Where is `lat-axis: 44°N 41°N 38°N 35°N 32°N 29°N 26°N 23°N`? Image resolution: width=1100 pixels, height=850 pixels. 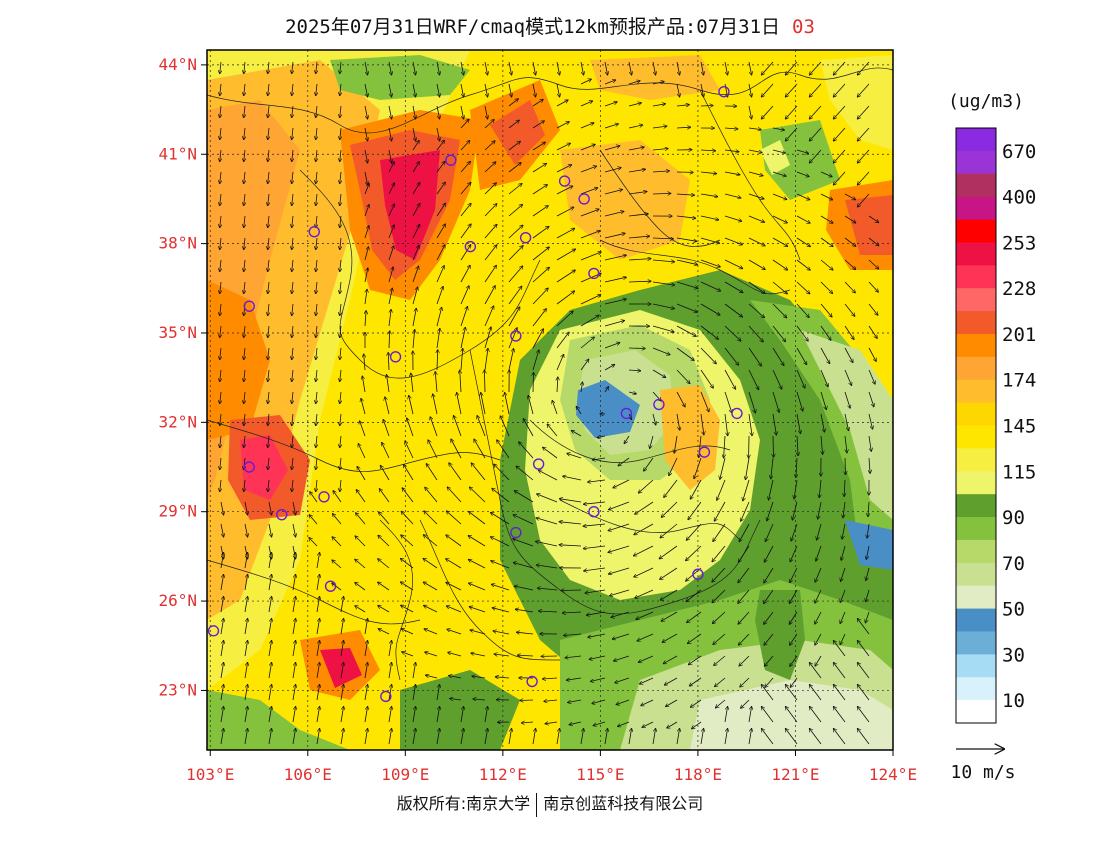 lat-axis: 44°N 41°N 38°N 35°N 32°N 29°N 26°N 23°N is located at coordinates (182, 377).